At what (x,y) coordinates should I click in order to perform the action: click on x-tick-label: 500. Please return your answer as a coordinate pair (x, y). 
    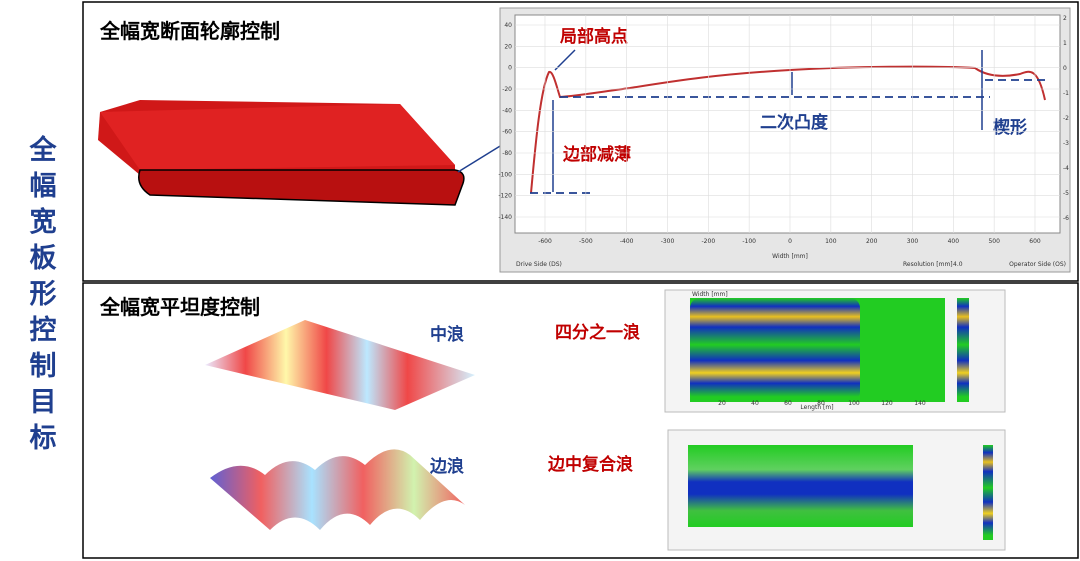
    Looking at the image, I should click on (994, 241).